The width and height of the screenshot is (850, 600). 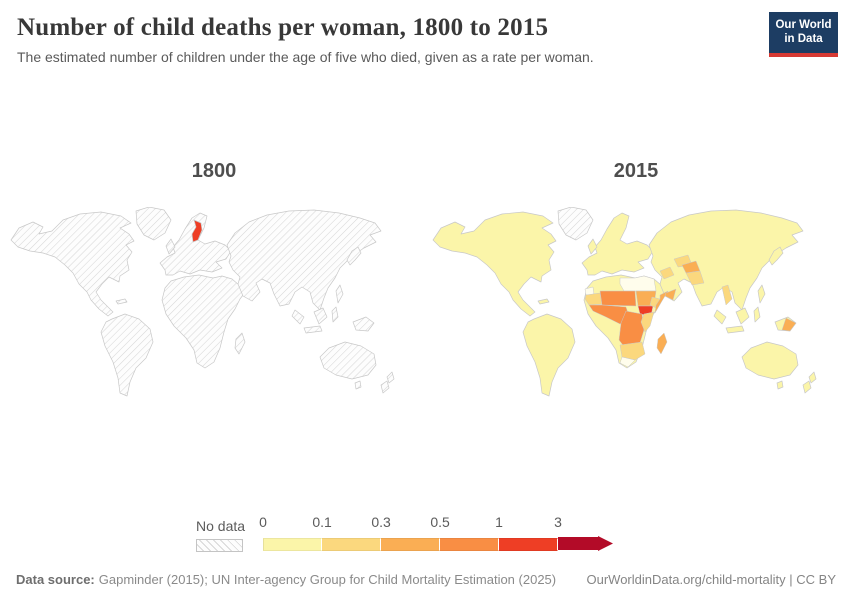 What do you see at coordinates (322, 522) in the screenshot?
I see `legend-tick-0-1: 0.1` at bounding box center [322, 522].